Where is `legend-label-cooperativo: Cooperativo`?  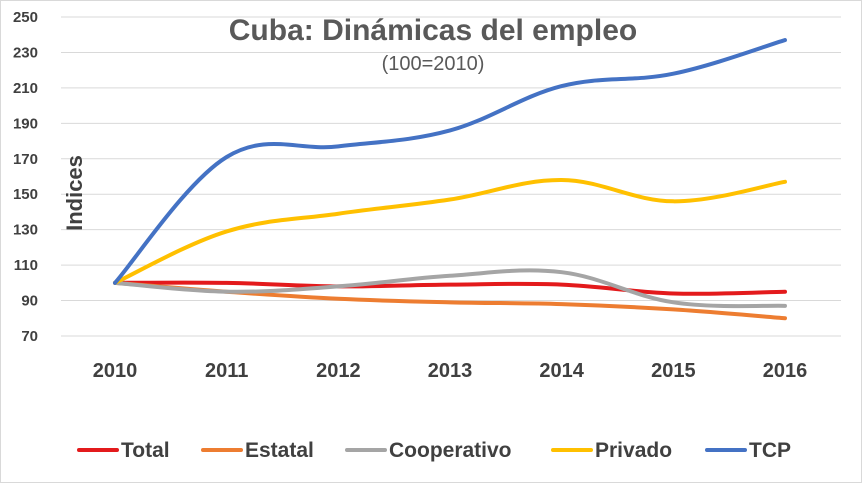 legend-label-cooperativo: Cooperativo is located at coordinates (450, 450).